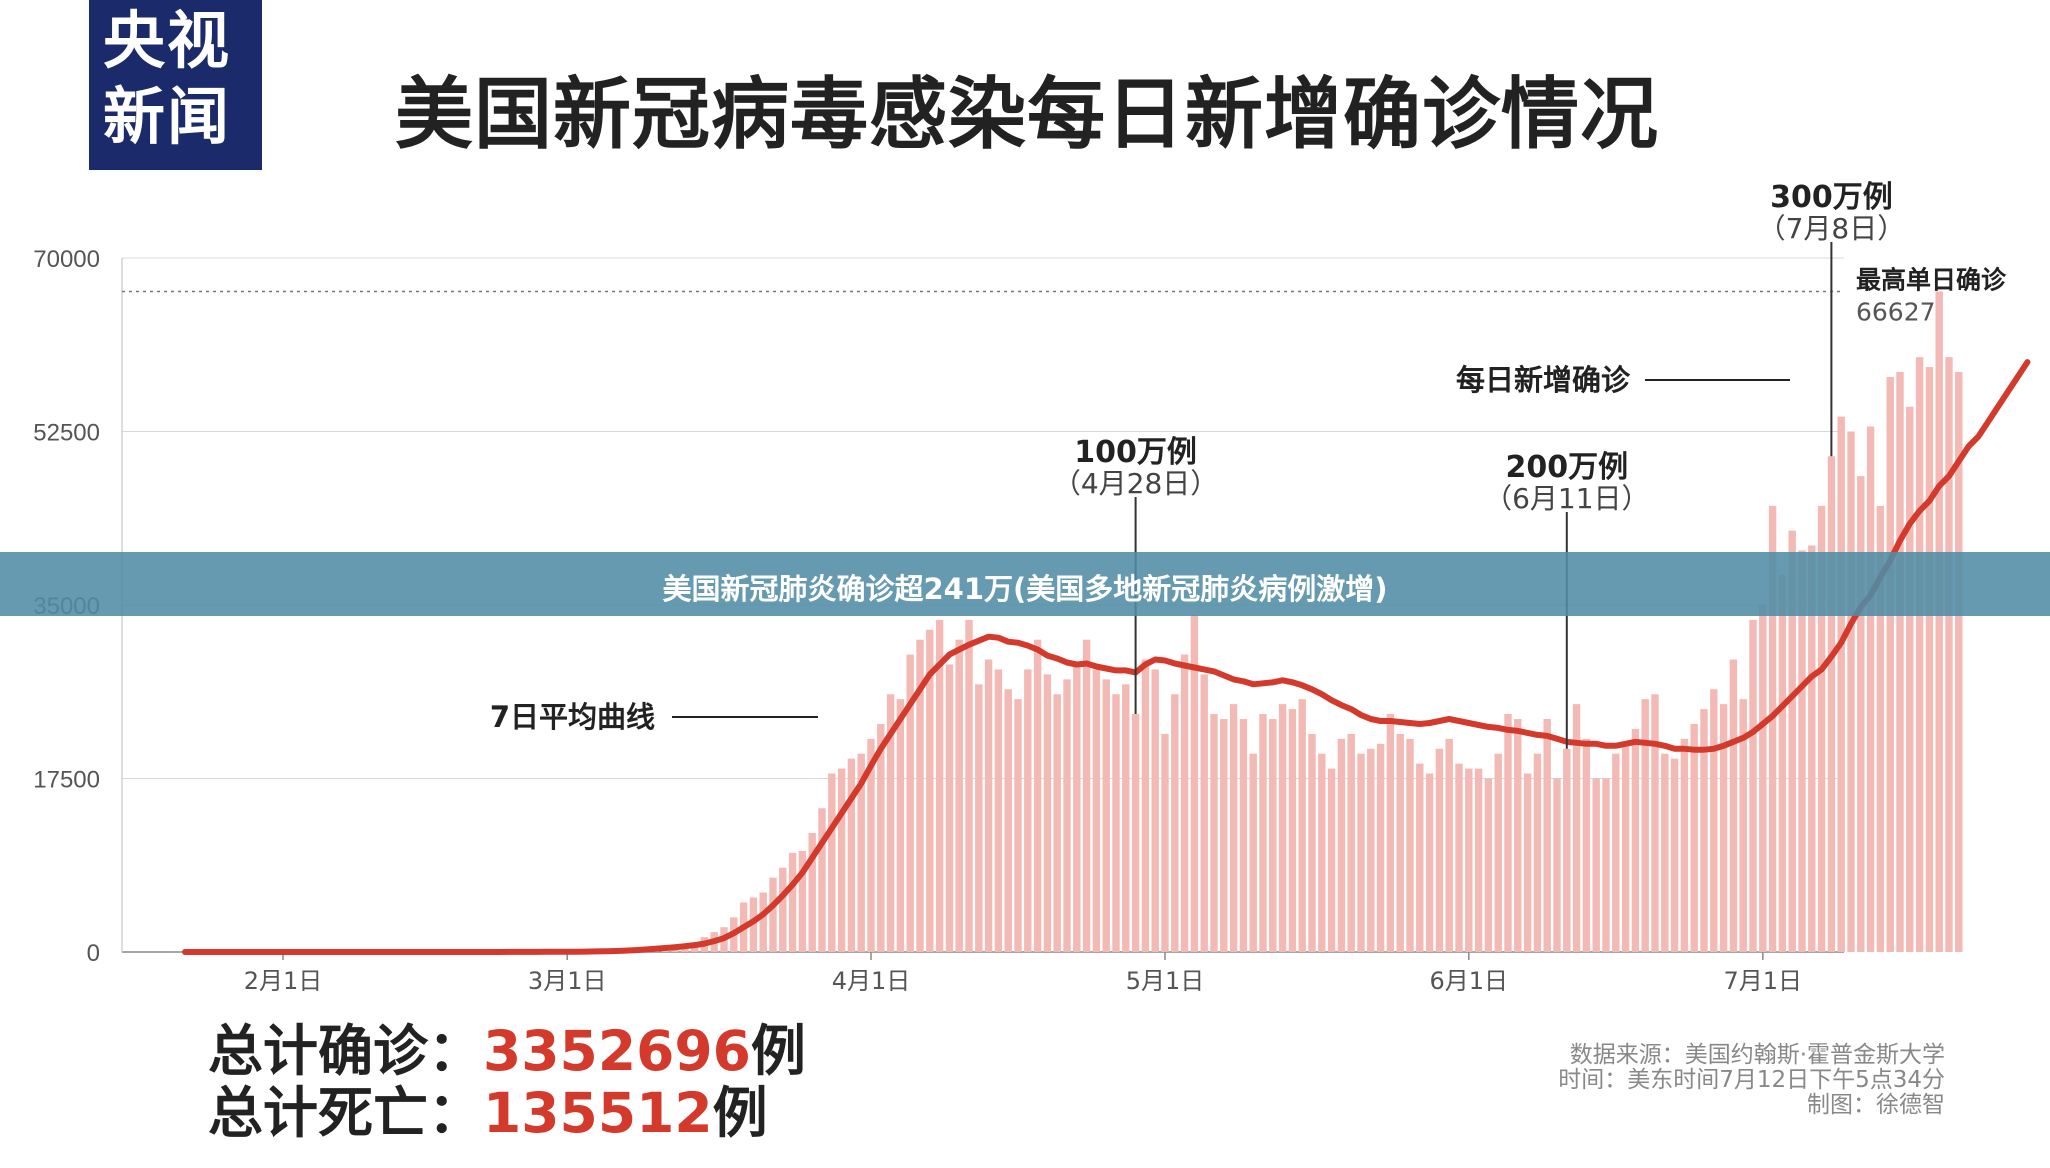  I want to click on total-deaths: 总计死亡：135512例, so click(507, 1113).